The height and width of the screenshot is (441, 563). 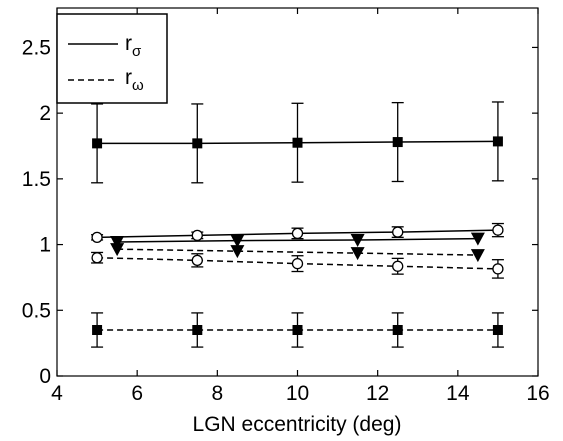 I want to click on legend-box, so click(x=112, y=58).